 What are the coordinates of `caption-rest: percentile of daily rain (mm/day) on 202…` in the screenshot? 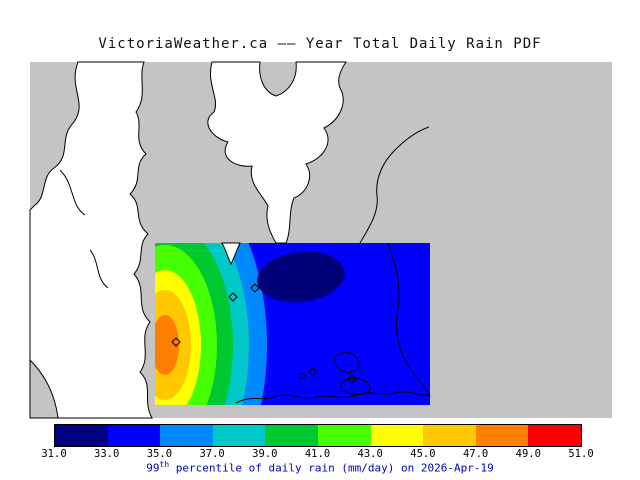 It's located at (331, 468).